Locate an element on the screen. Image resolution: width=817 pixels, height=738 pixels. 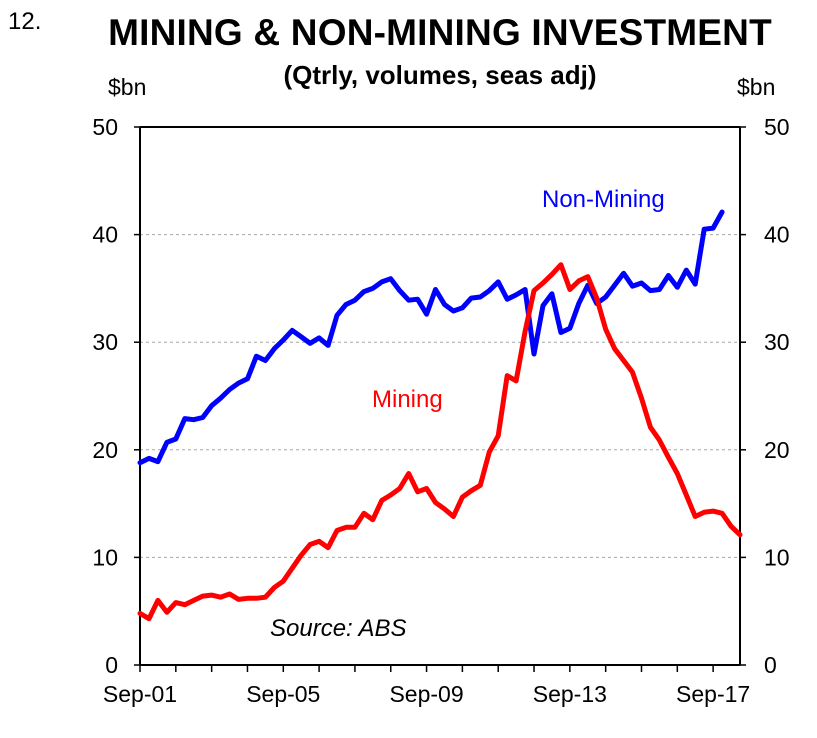
right-tick-label: 50 is located at coordinates (777, 127).